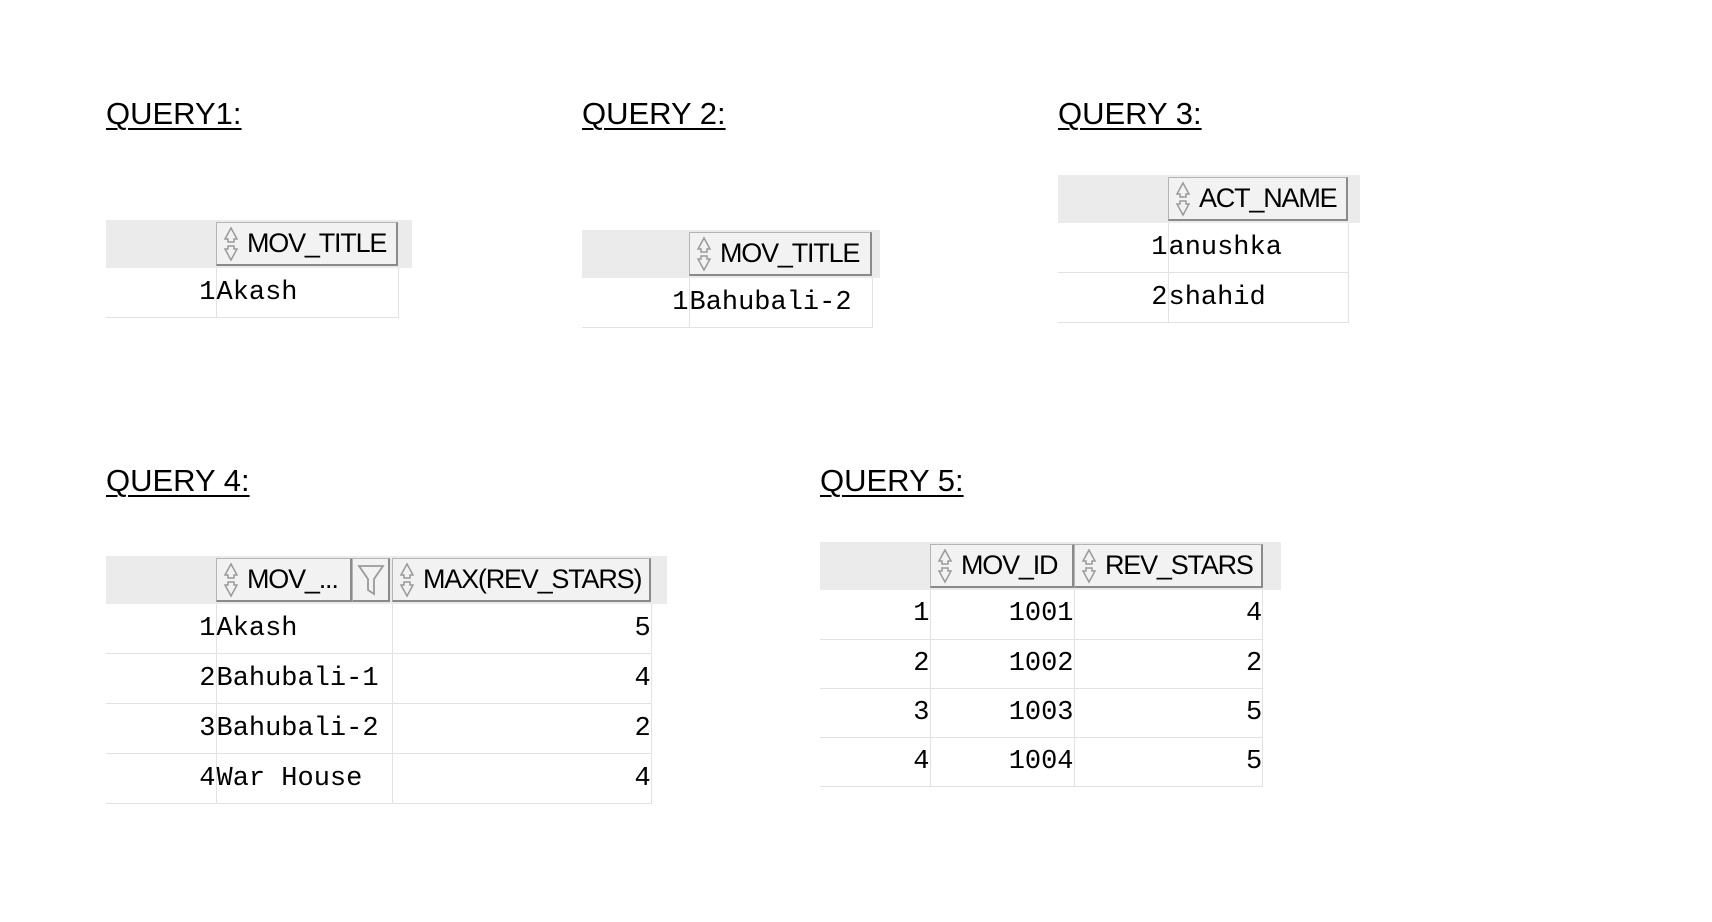 The height and width of the screenshot is (922, 1712). What do you see at coordinates (304, 678) in the screenshot?
I see `cell-mov-title: Bahubali-1` at bounding box center [304, 678].